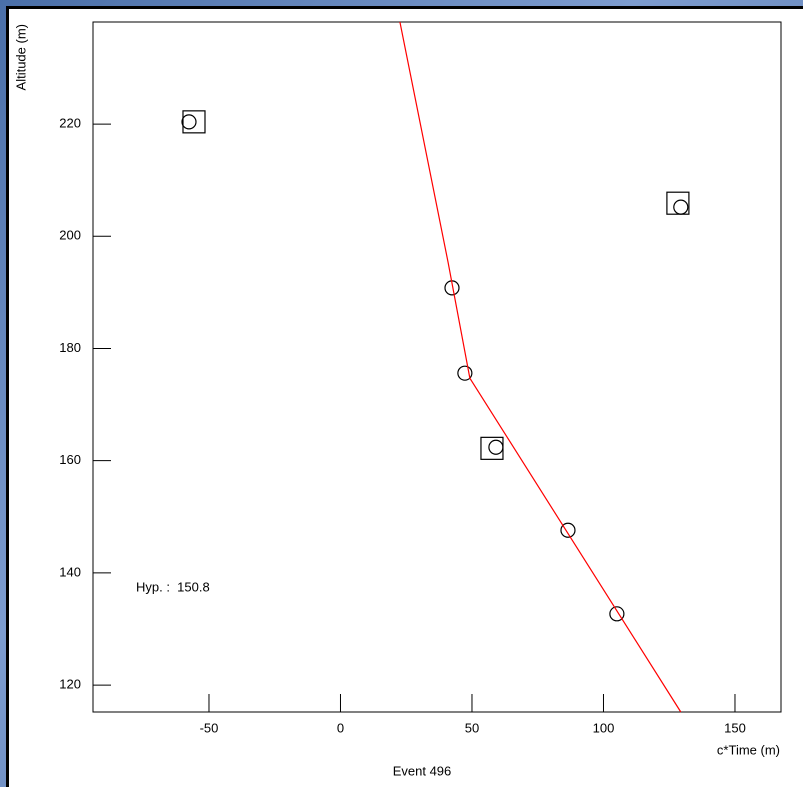  Describe the element at coordinates (735, 727) in the screenshot. I see `x-tick-label: 150` at that location.